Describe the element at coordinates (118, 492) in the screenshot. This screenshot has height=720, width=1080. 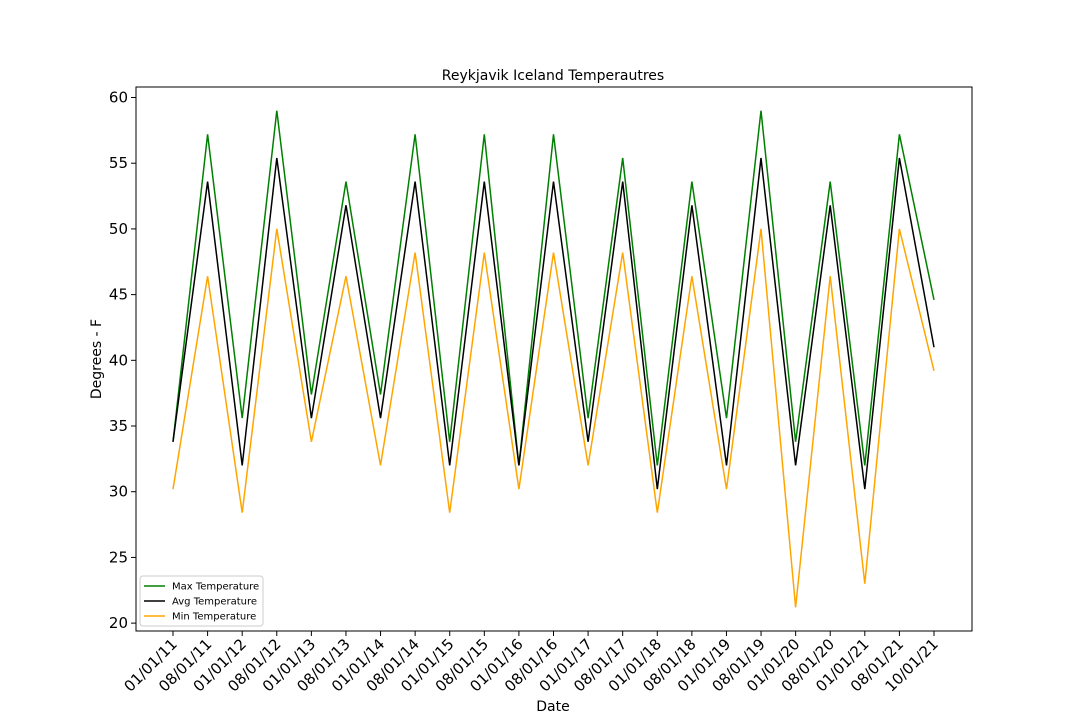
I see `y-tick-label: 30` at that location.